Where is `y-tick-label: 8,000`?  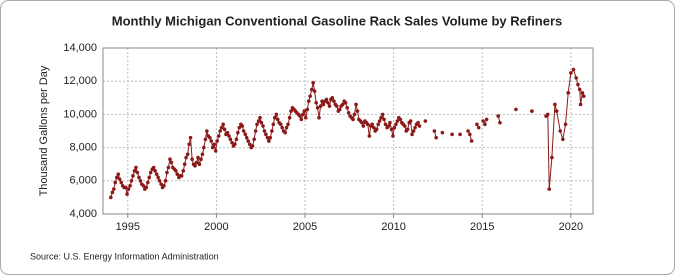
y-tick-label: 8,000 is located at coordinates (83, 148).